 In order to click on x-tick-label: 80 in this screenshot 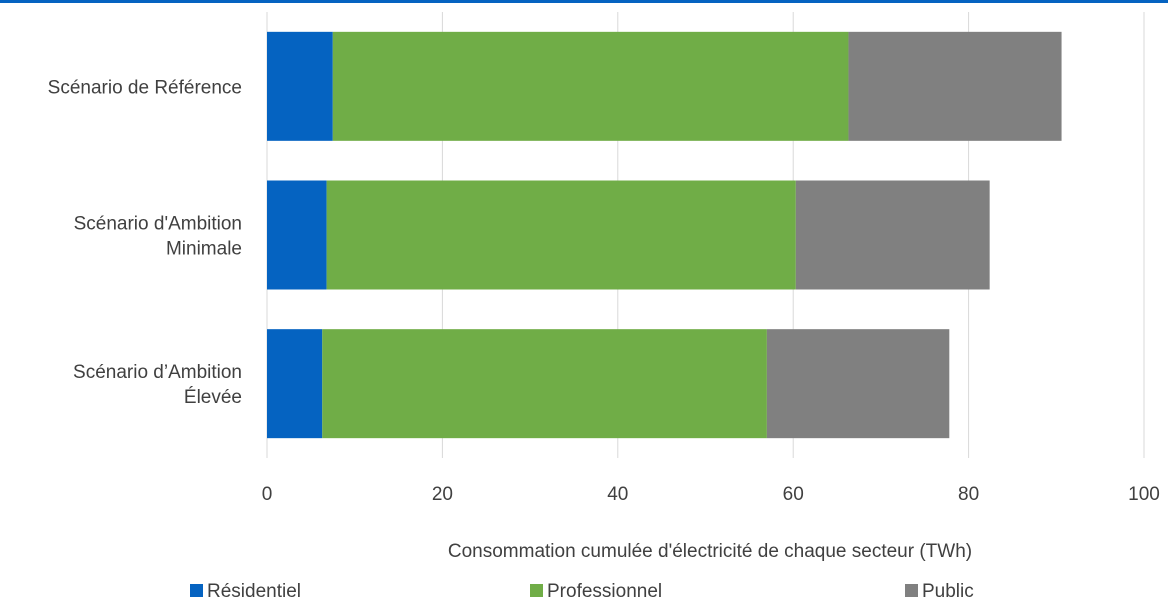, I will do `click(968, 494)`.